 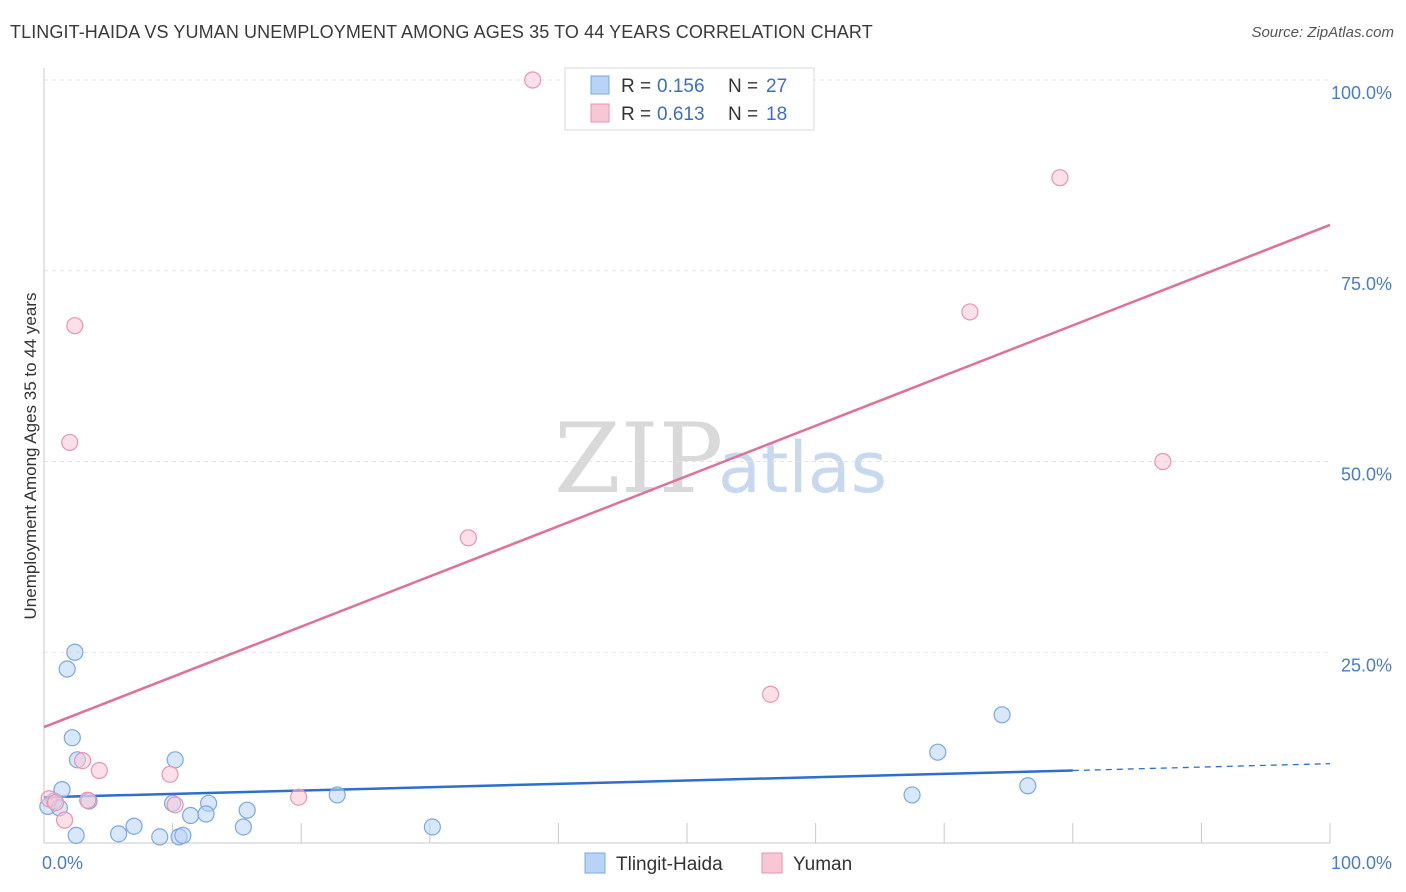 I want to click on legend-r-value-1: 0.156, so click(x=681, y=86).